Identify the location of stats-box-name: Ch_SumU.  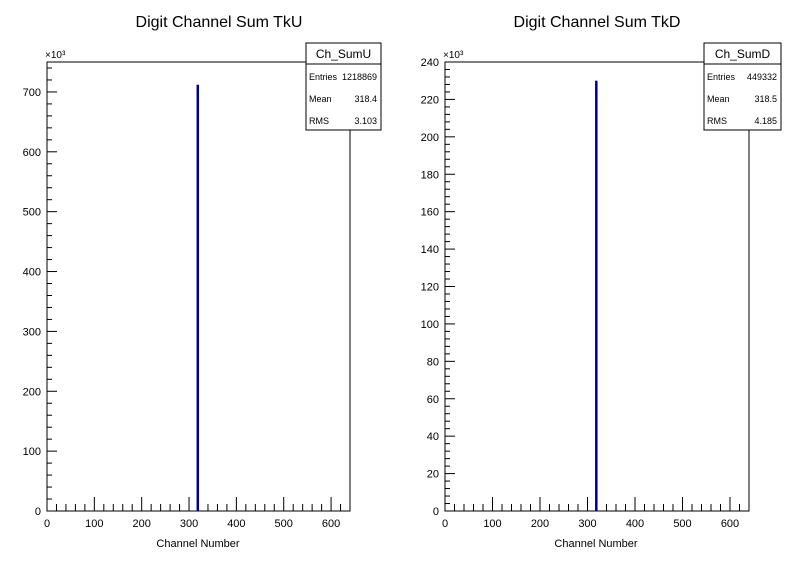
(343, 54).